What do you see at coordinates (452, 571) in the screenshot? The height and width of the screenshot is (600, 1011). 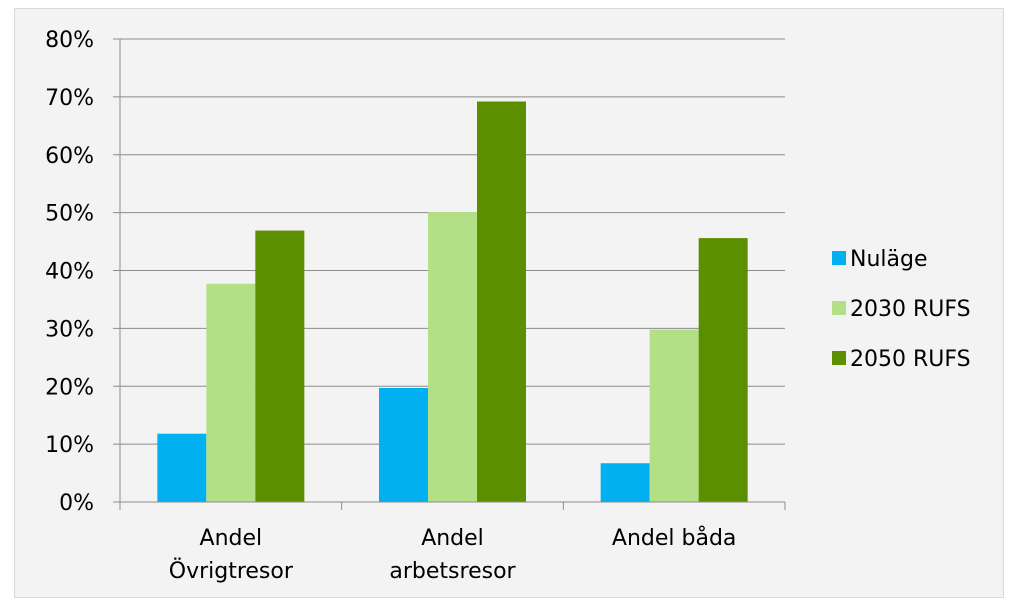 I see `category-label: arbetsresor` at bounding box center [452, 571].